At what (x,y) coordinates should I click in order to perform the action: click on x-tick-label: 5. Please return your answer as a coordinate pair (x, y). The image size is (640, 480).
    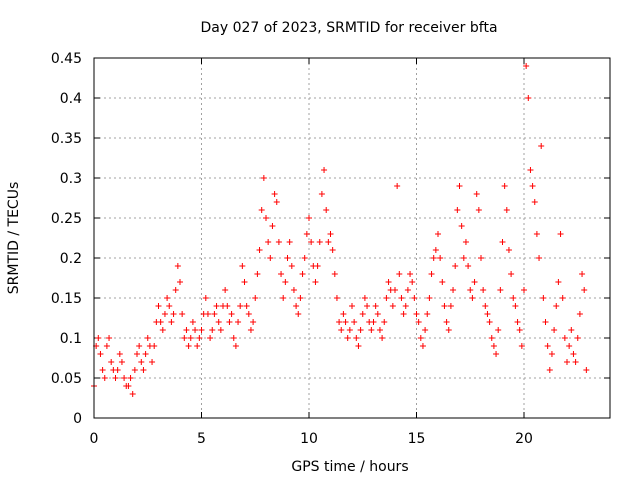
    Looking at the image, I should click on (201, 439).